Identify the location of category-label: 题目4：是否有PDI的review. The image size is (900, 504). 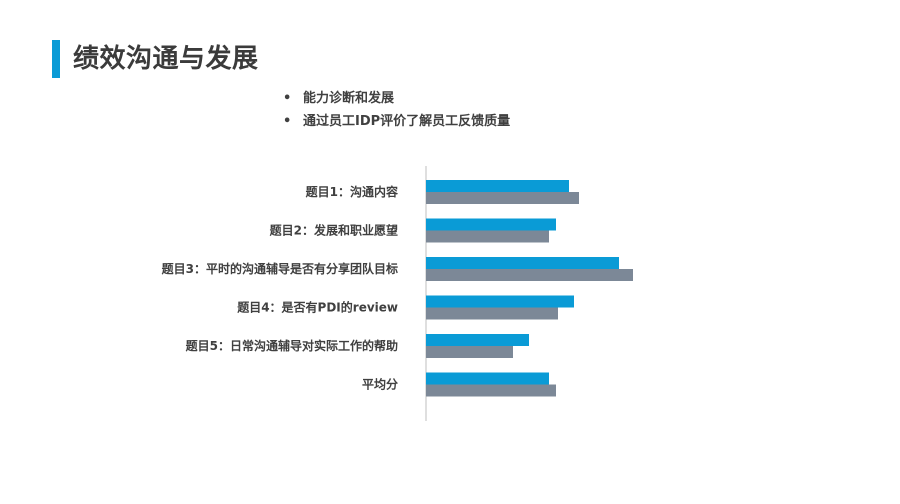
(317, 307).